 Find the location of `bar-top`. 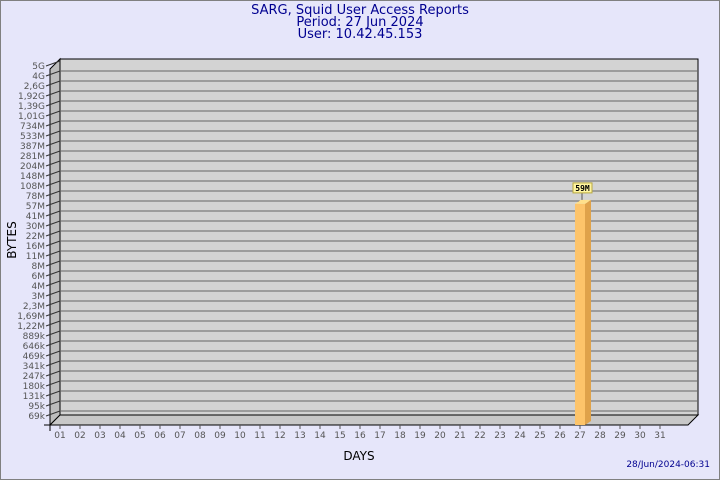

bar-top is located at coordinates (583, 201).